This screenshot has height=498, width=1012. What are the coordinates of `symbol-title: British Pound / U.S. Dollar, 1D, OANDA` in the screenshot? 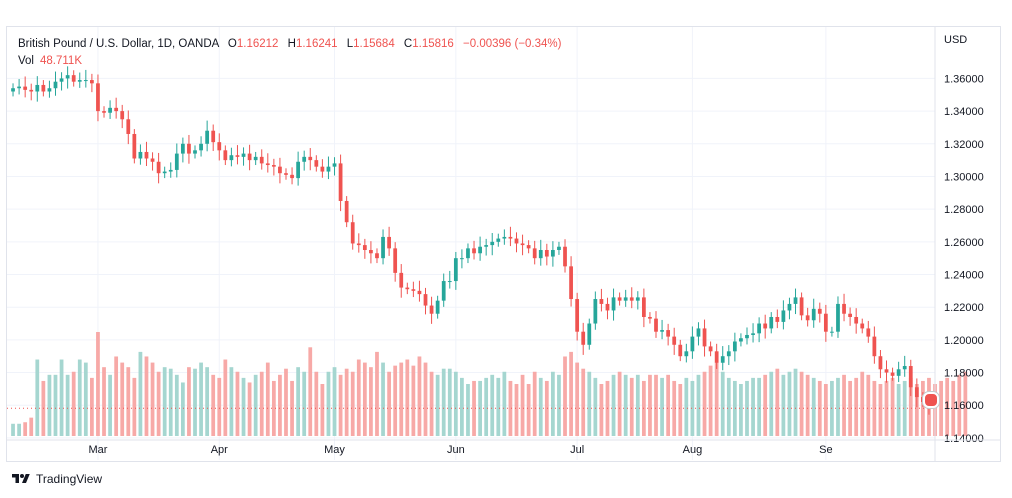 It's located at (118, 44).